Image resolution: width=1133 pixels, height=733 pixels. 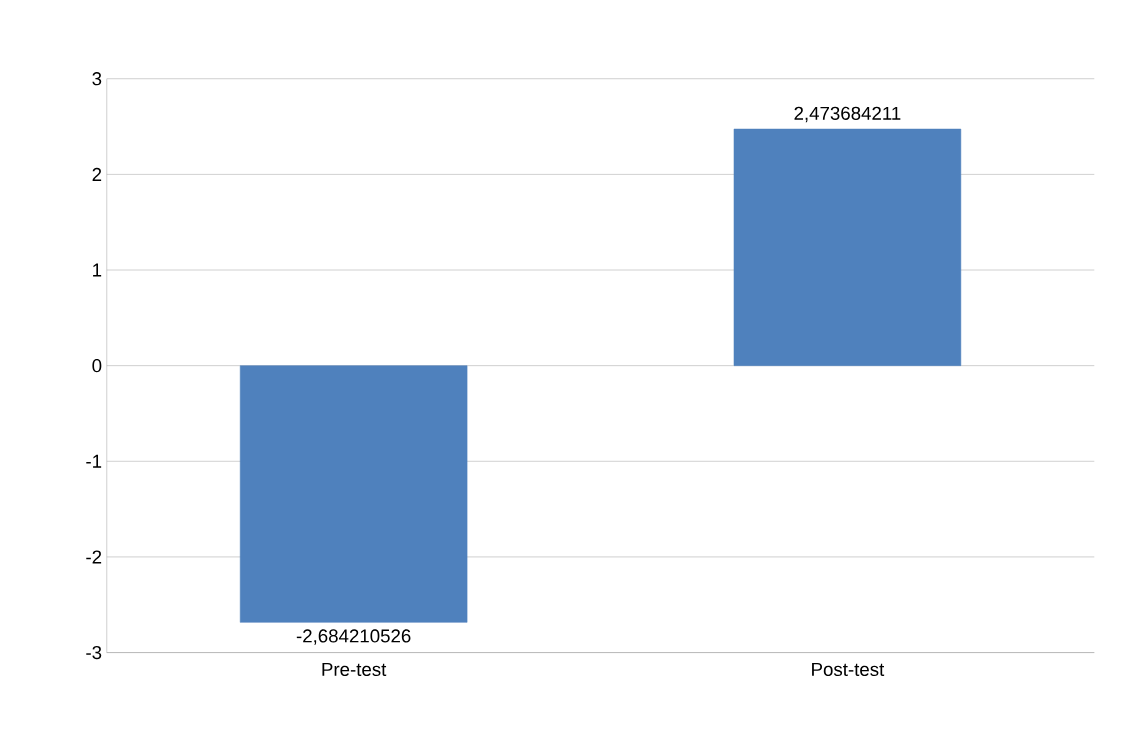 What do you see at coordinates (97, 366) in the screenshot?
I see `y-tick-label: 0` at bounding box center [97, 366].